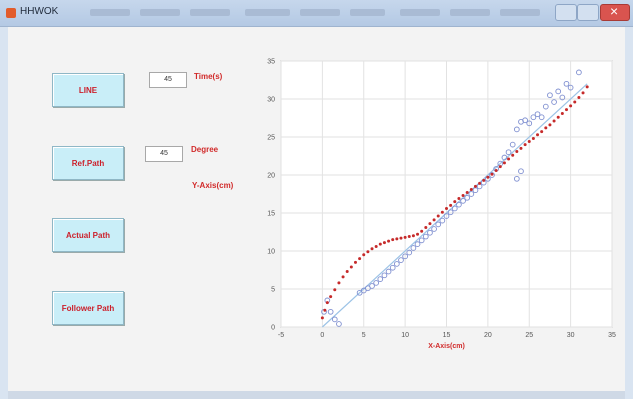 The image size is (633, 399). I want to click on matlab-icon, so click(11, 13).